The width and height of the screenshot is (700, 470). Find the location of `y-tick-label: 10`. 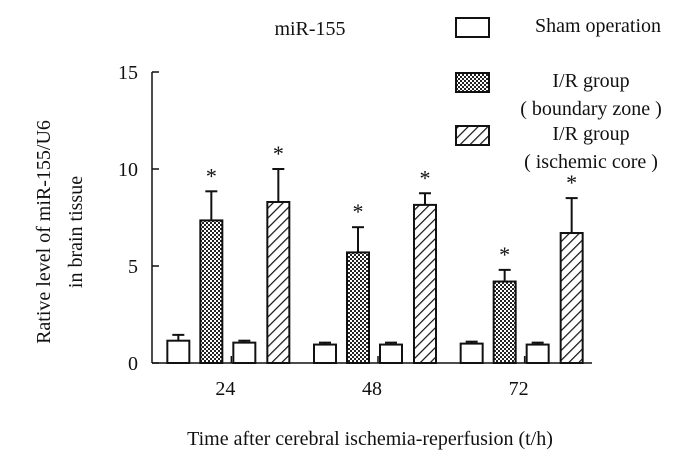

y-tick-label: 10 is located at coordinates (128, 170).